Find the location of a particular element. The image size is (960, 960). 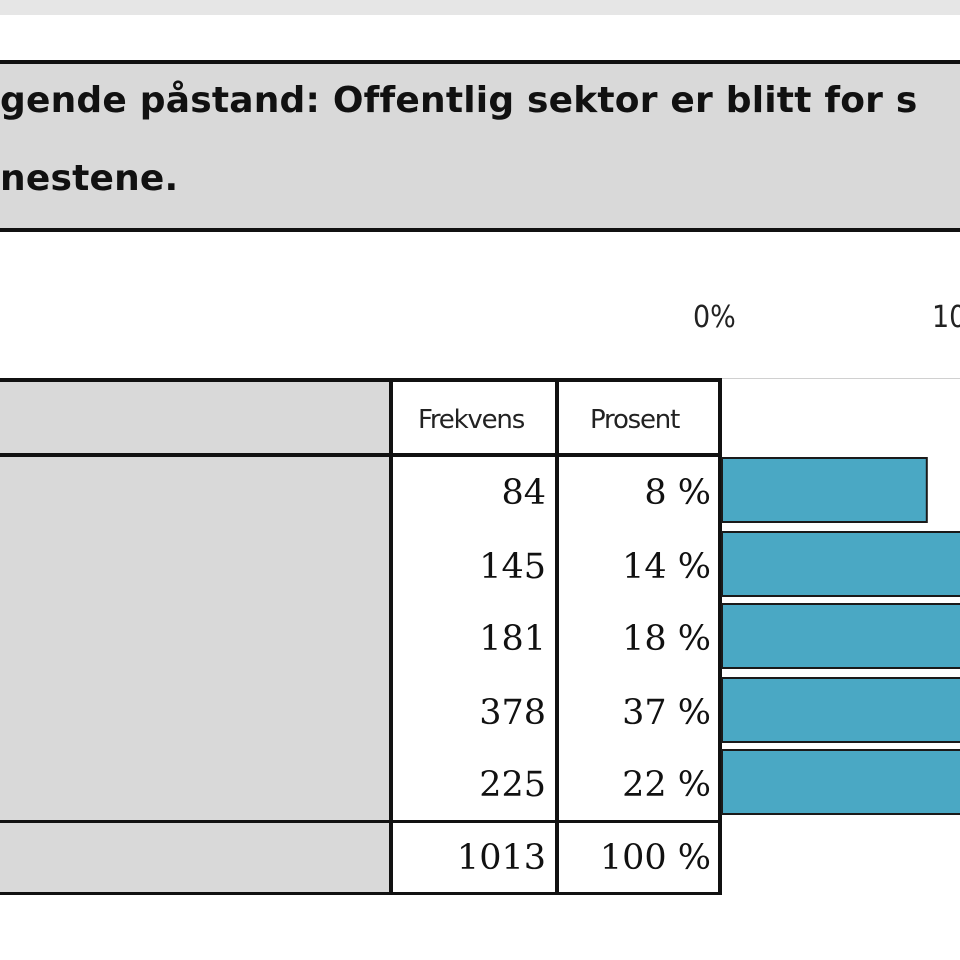

row-5-prosent: 22 % is located at coordinates (666, 785).